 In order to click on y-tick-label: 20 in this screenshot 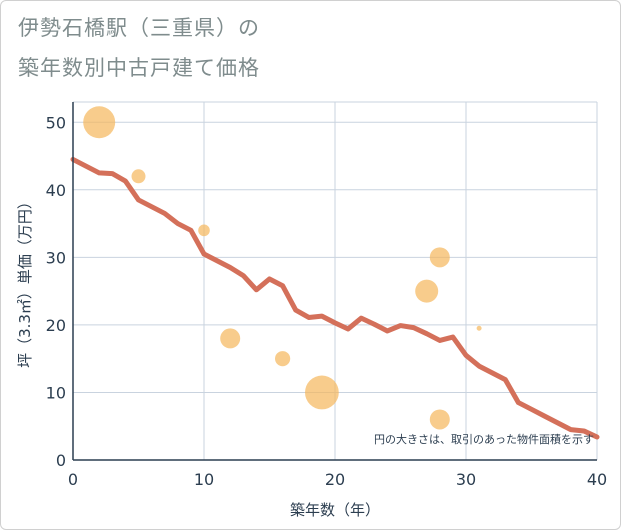, I will do `click(56, 325)`.